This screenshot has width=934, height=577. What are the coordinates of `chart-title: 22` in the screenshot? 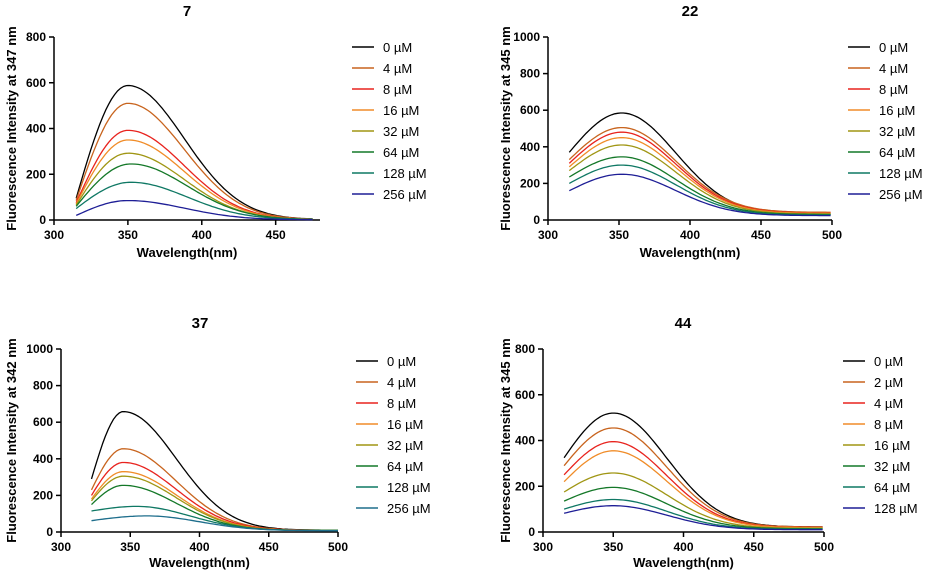 It's located at (690, 11).